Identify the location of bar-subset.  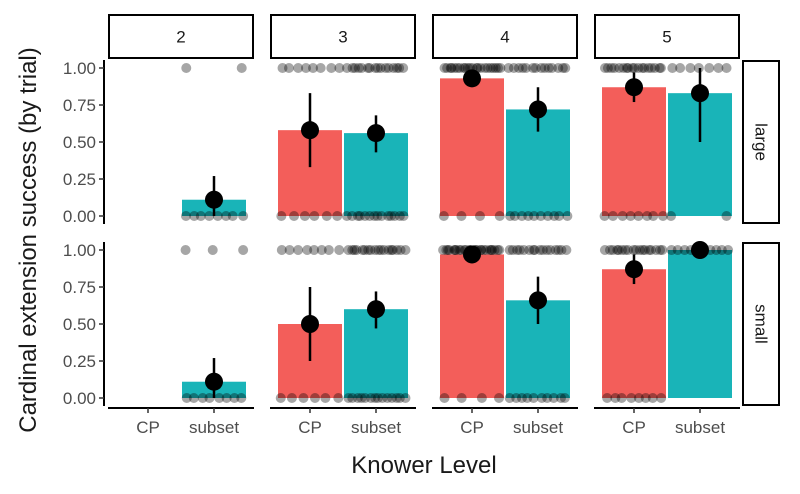
(700, 324).